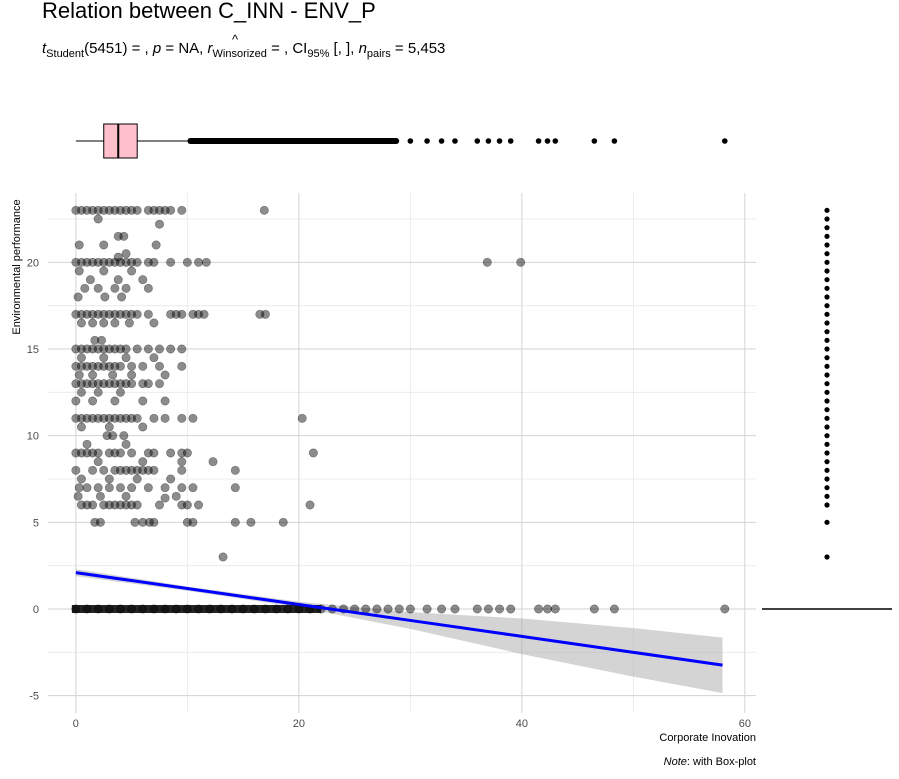 The height and width of the screenshot is (779, 899). What do you see at coordinates (399, 619) in the screenshot?
I see `smooth-line-layer` at bounding box center [399, 619].